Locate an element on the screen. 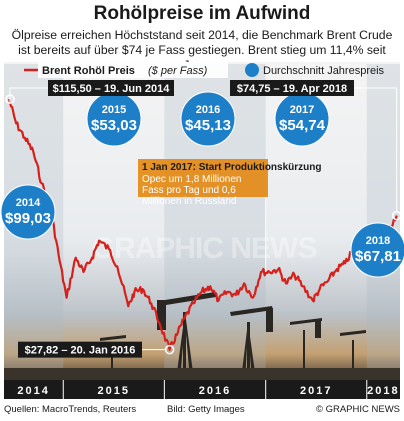  latest-label-box is located at coordinates (292, 88).